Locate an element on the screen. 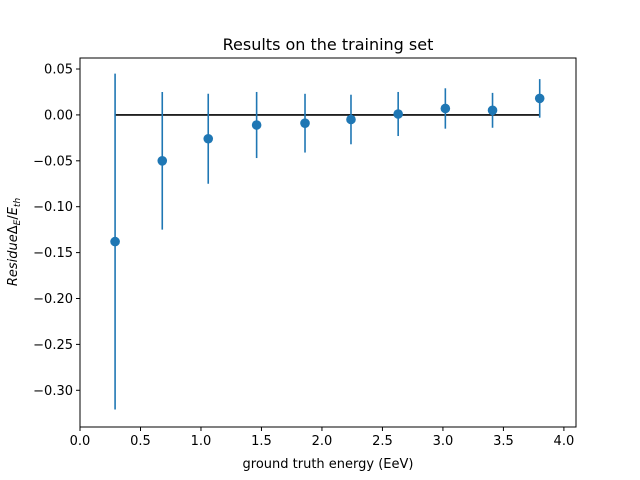  y-axis-label-e: E is located at coordinates (13, 210).